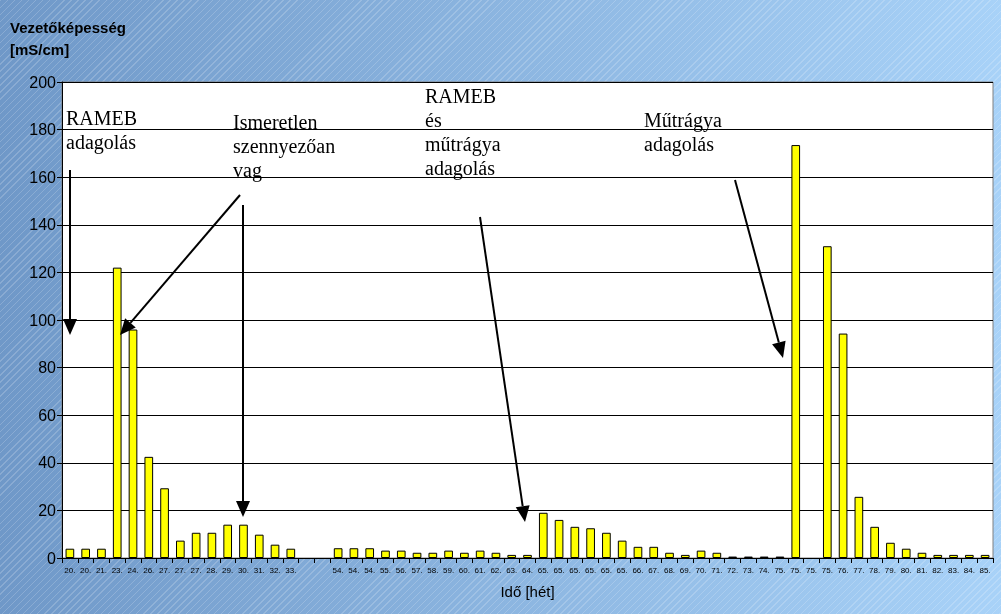 This screenshot has width=1001, height=614. Describe the element at coordinates (228, 570) in the screenshot. I see `x-tick-label: 29.` at that location.